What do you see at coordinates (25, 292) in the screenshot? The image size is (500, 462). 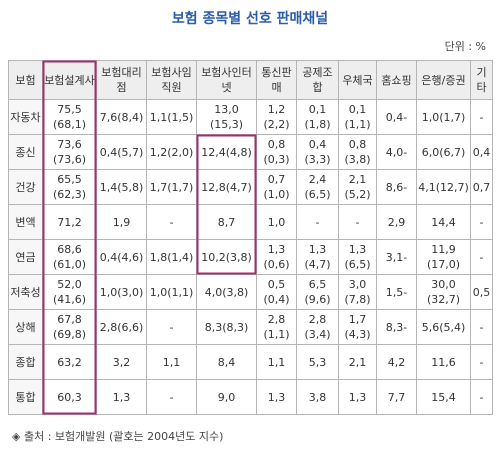 I see `row-header: 저축성` at bounding box center [25, 292].